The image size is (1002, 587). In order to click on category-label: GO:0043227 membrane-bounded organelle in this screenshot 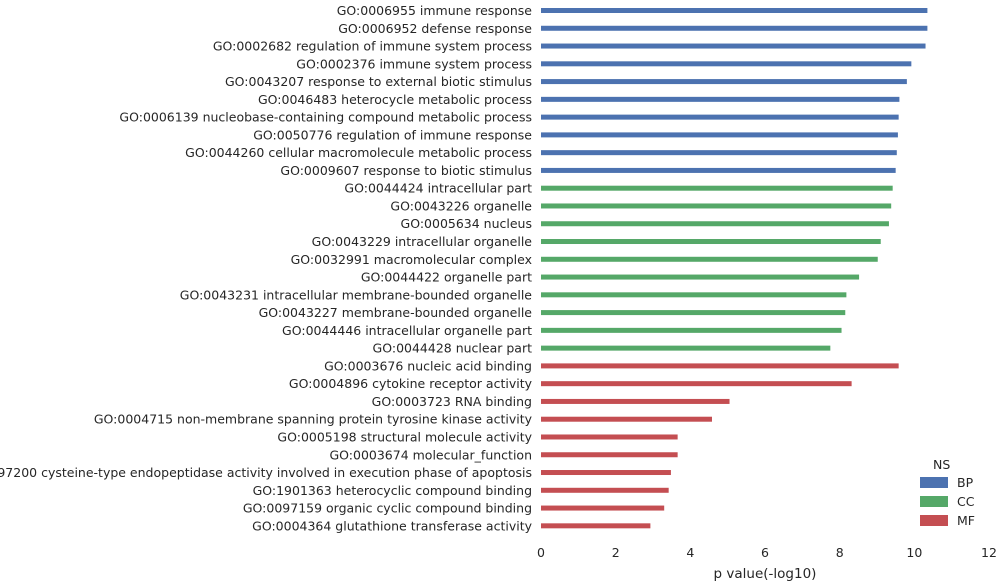, I will do `click(396, 312)`.